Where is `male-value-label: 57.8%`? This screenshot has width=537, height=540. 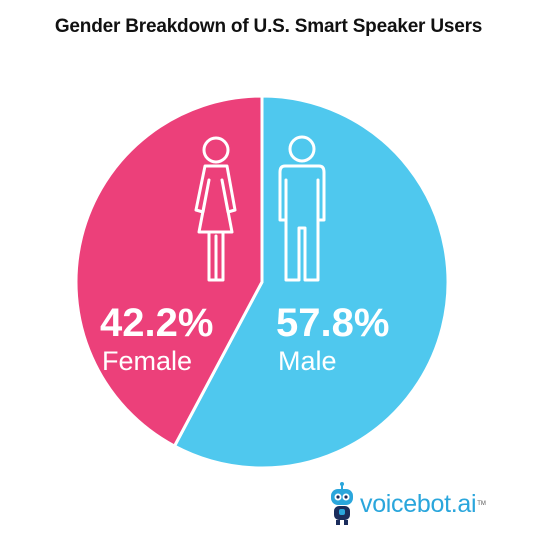 male-value-label: 57.8% is located at coordinates (332, 323).